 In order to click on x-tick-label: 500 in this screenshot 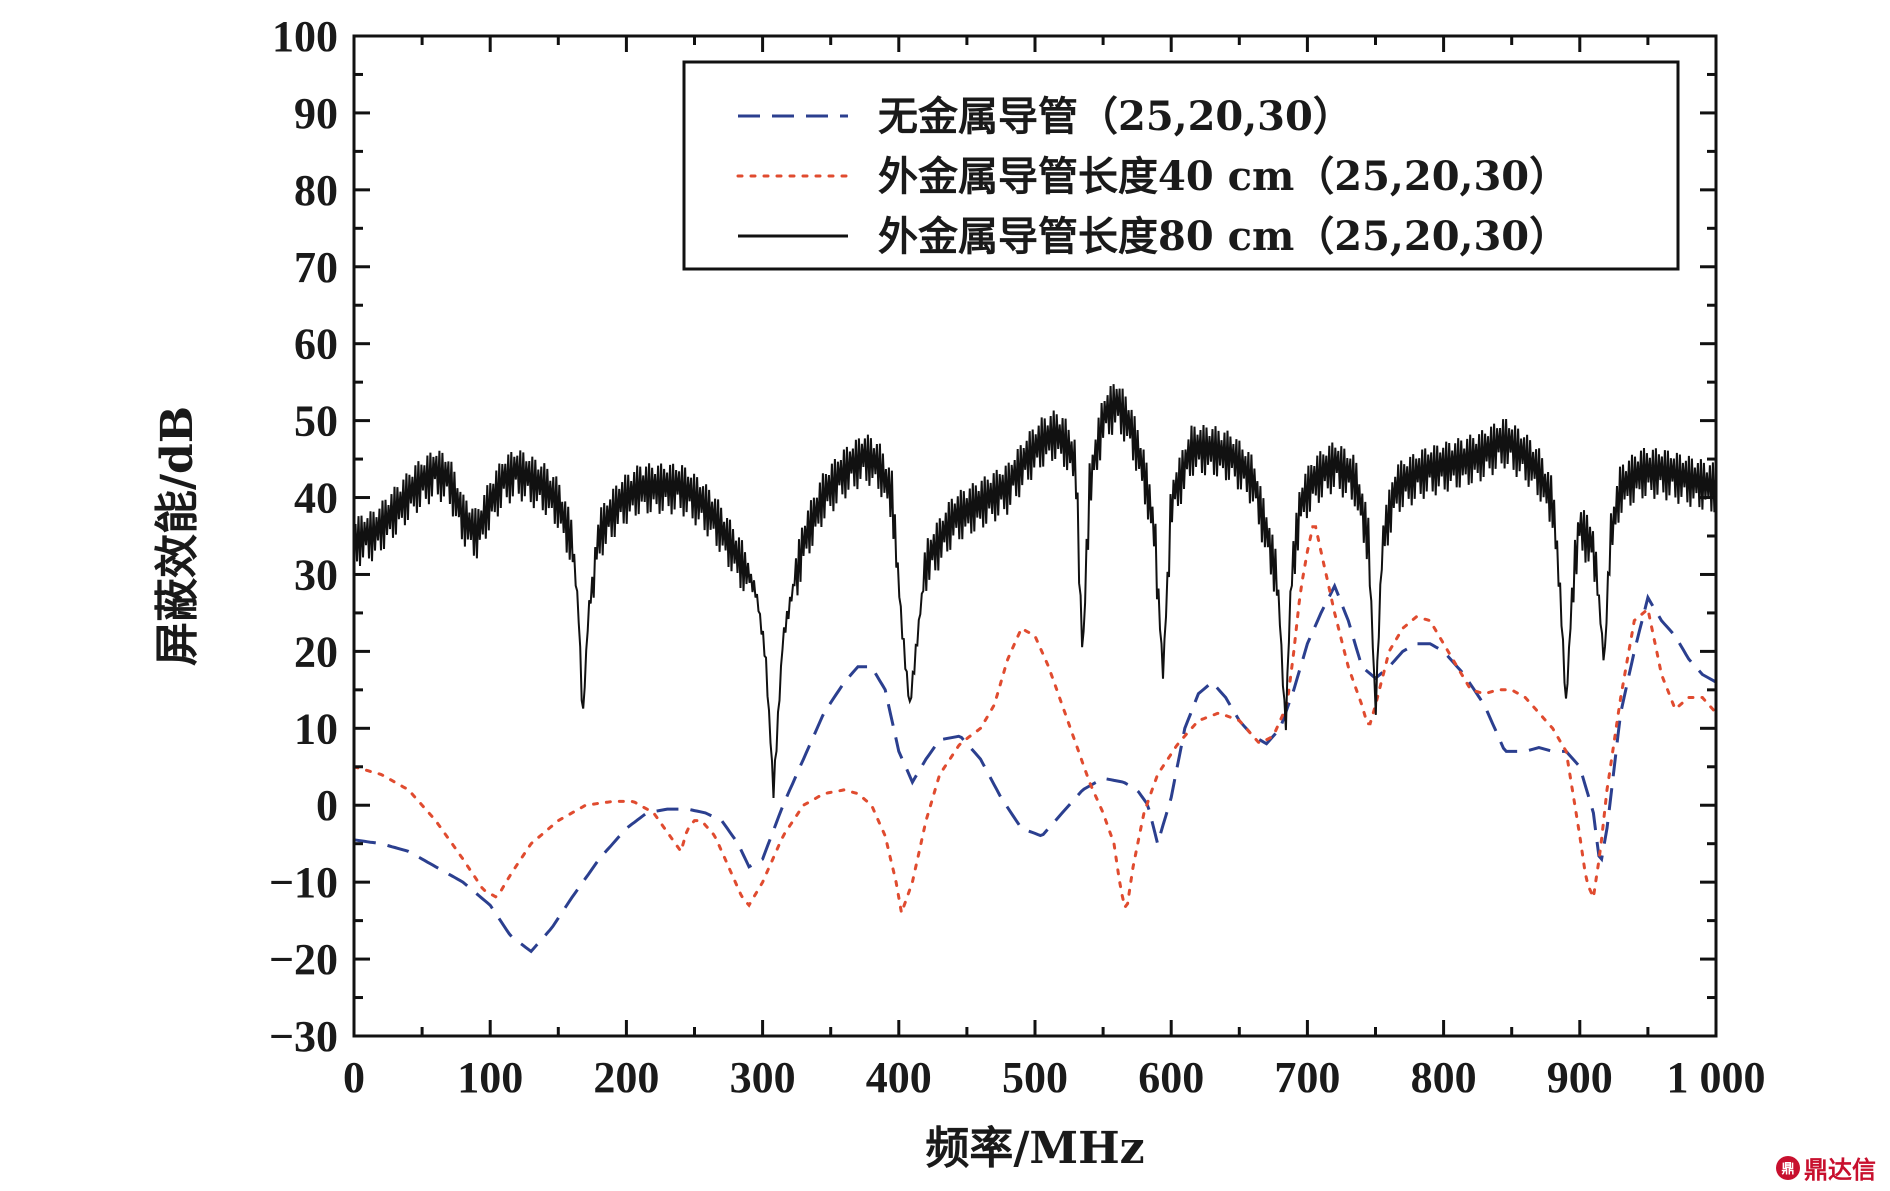, I will do `click(1035, 1077)`.